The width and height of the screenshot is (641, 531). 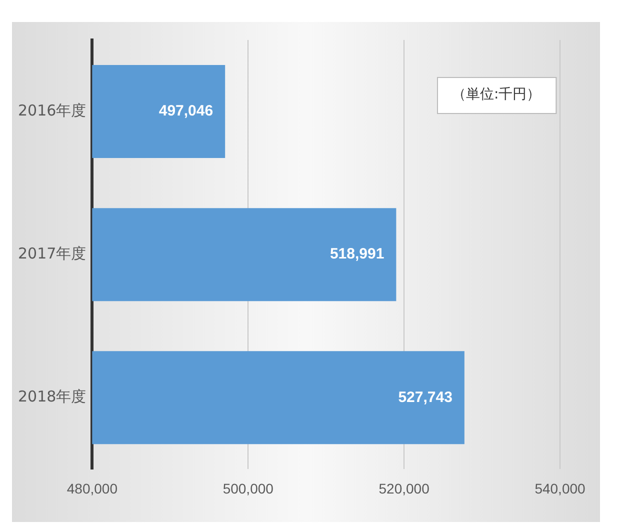 I want to click on y-tick-label: 2017年度, so click(x=52, y=253).